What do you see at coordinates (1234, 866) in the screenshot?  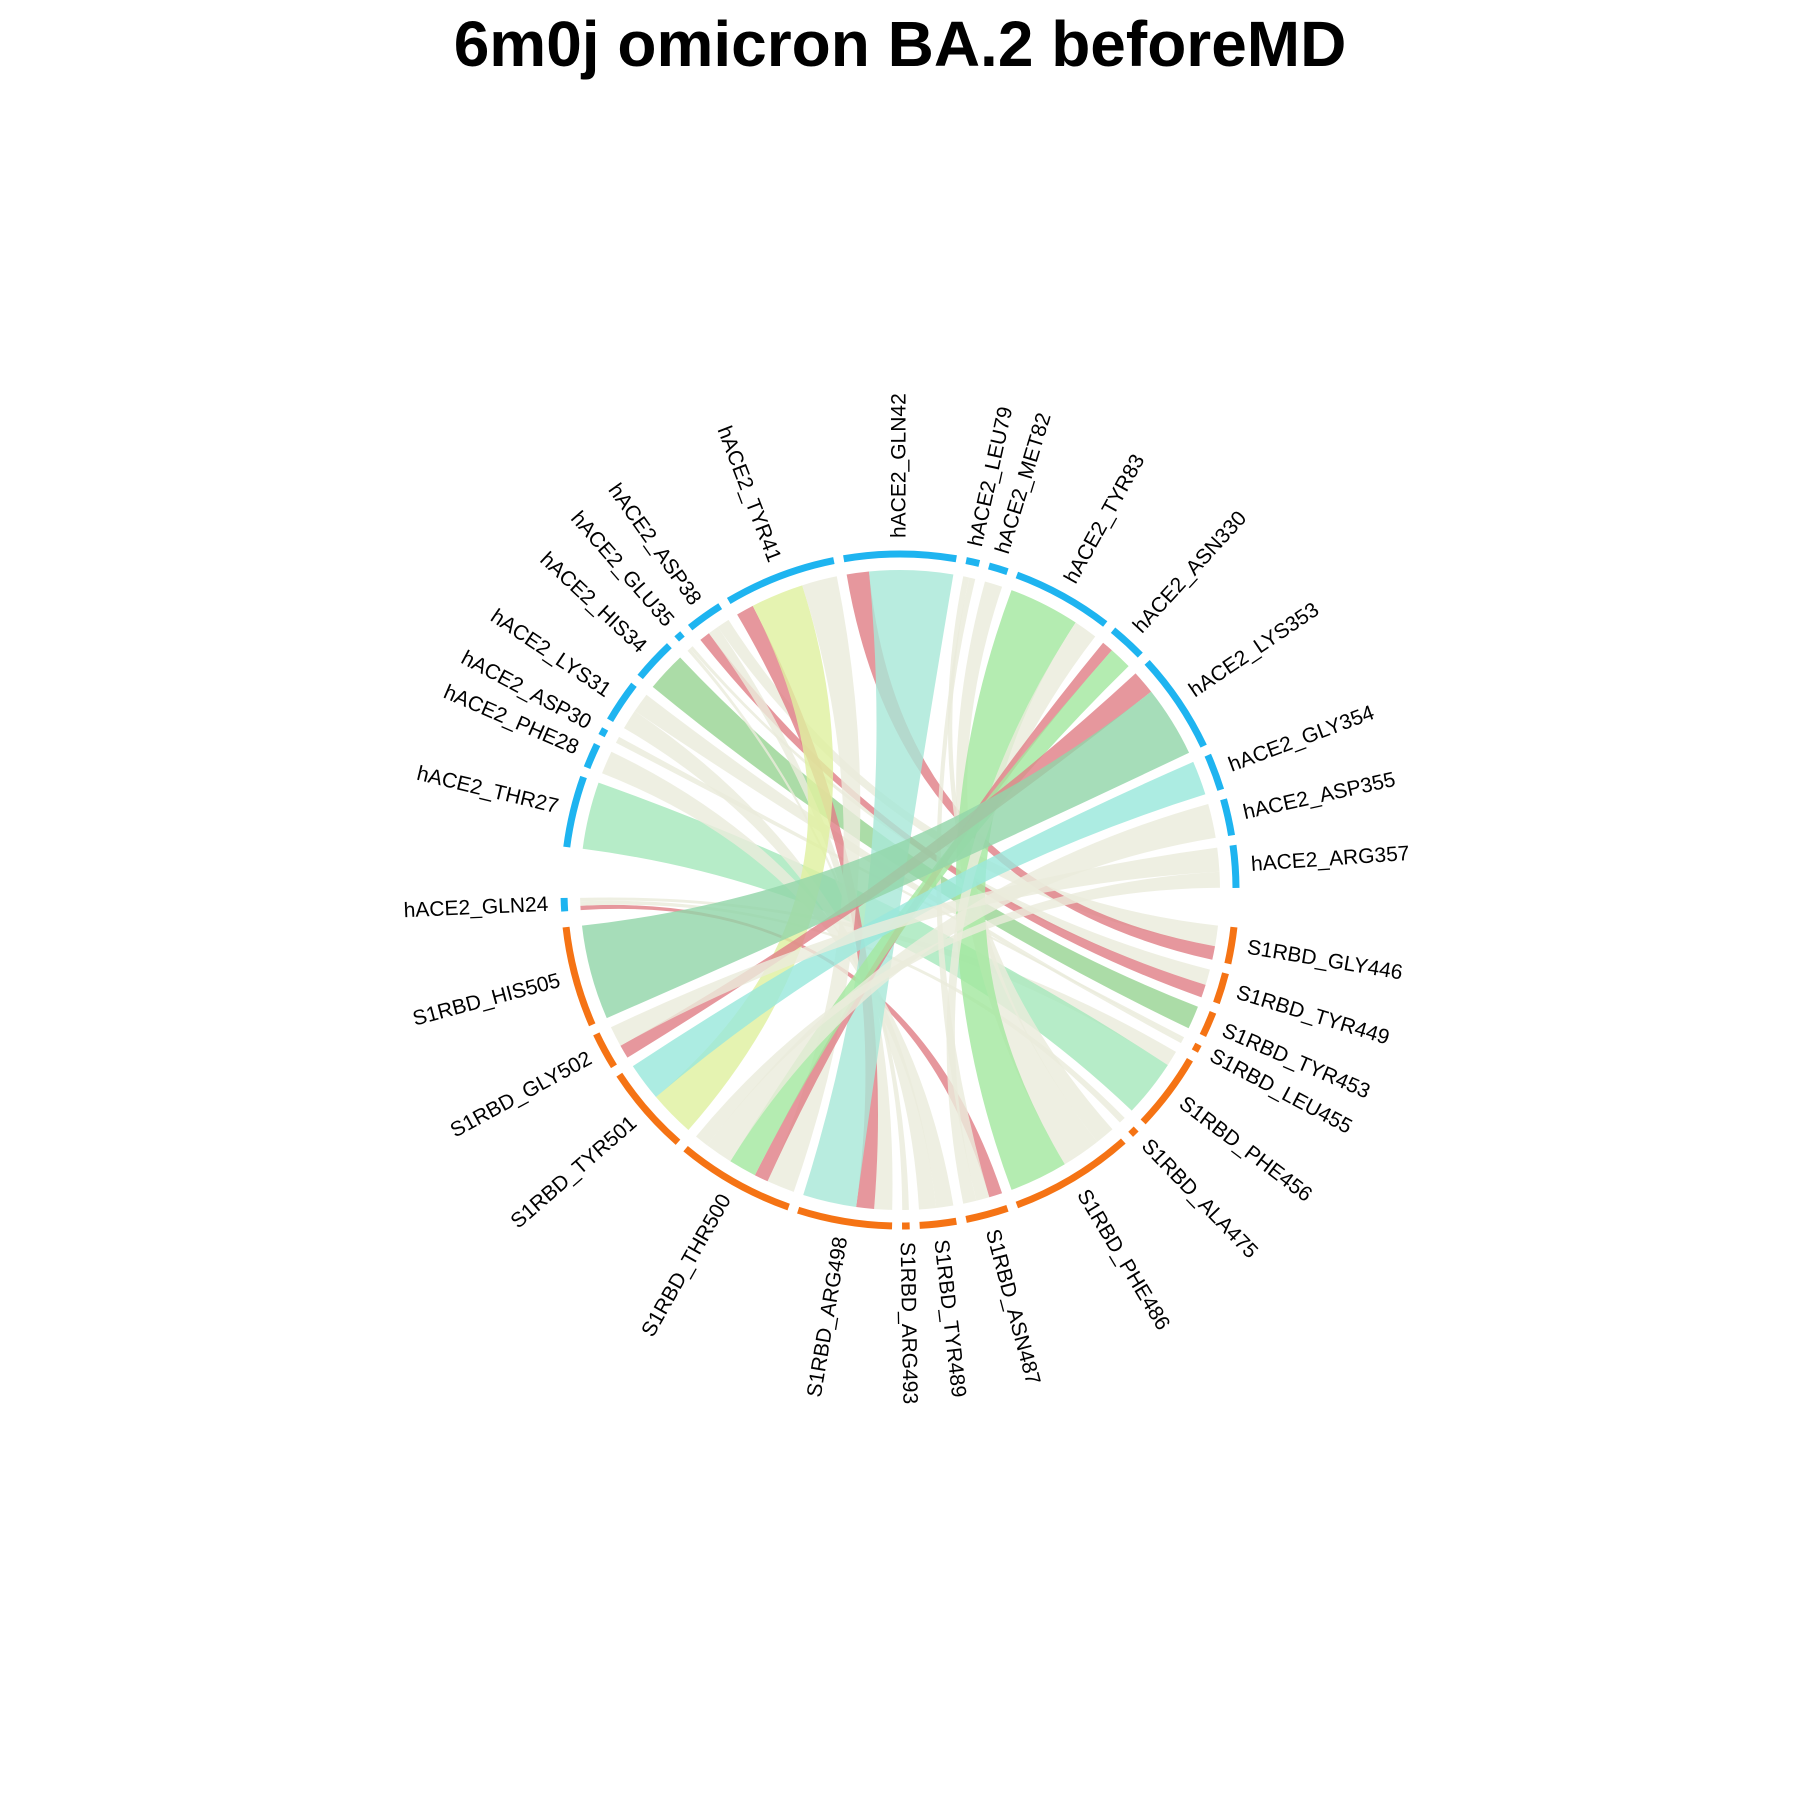 I see `sector-arc-hACE2_ARG357` at bounding box center [1234, 866].